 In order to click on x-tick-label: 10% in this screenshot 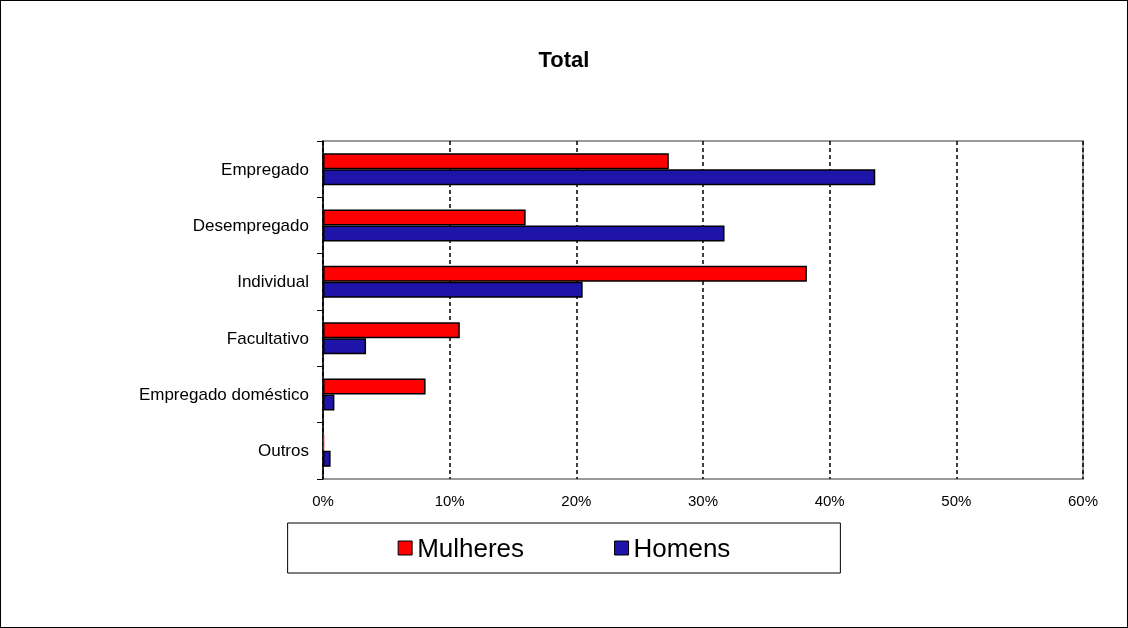, I will do `click(449, 500)`.